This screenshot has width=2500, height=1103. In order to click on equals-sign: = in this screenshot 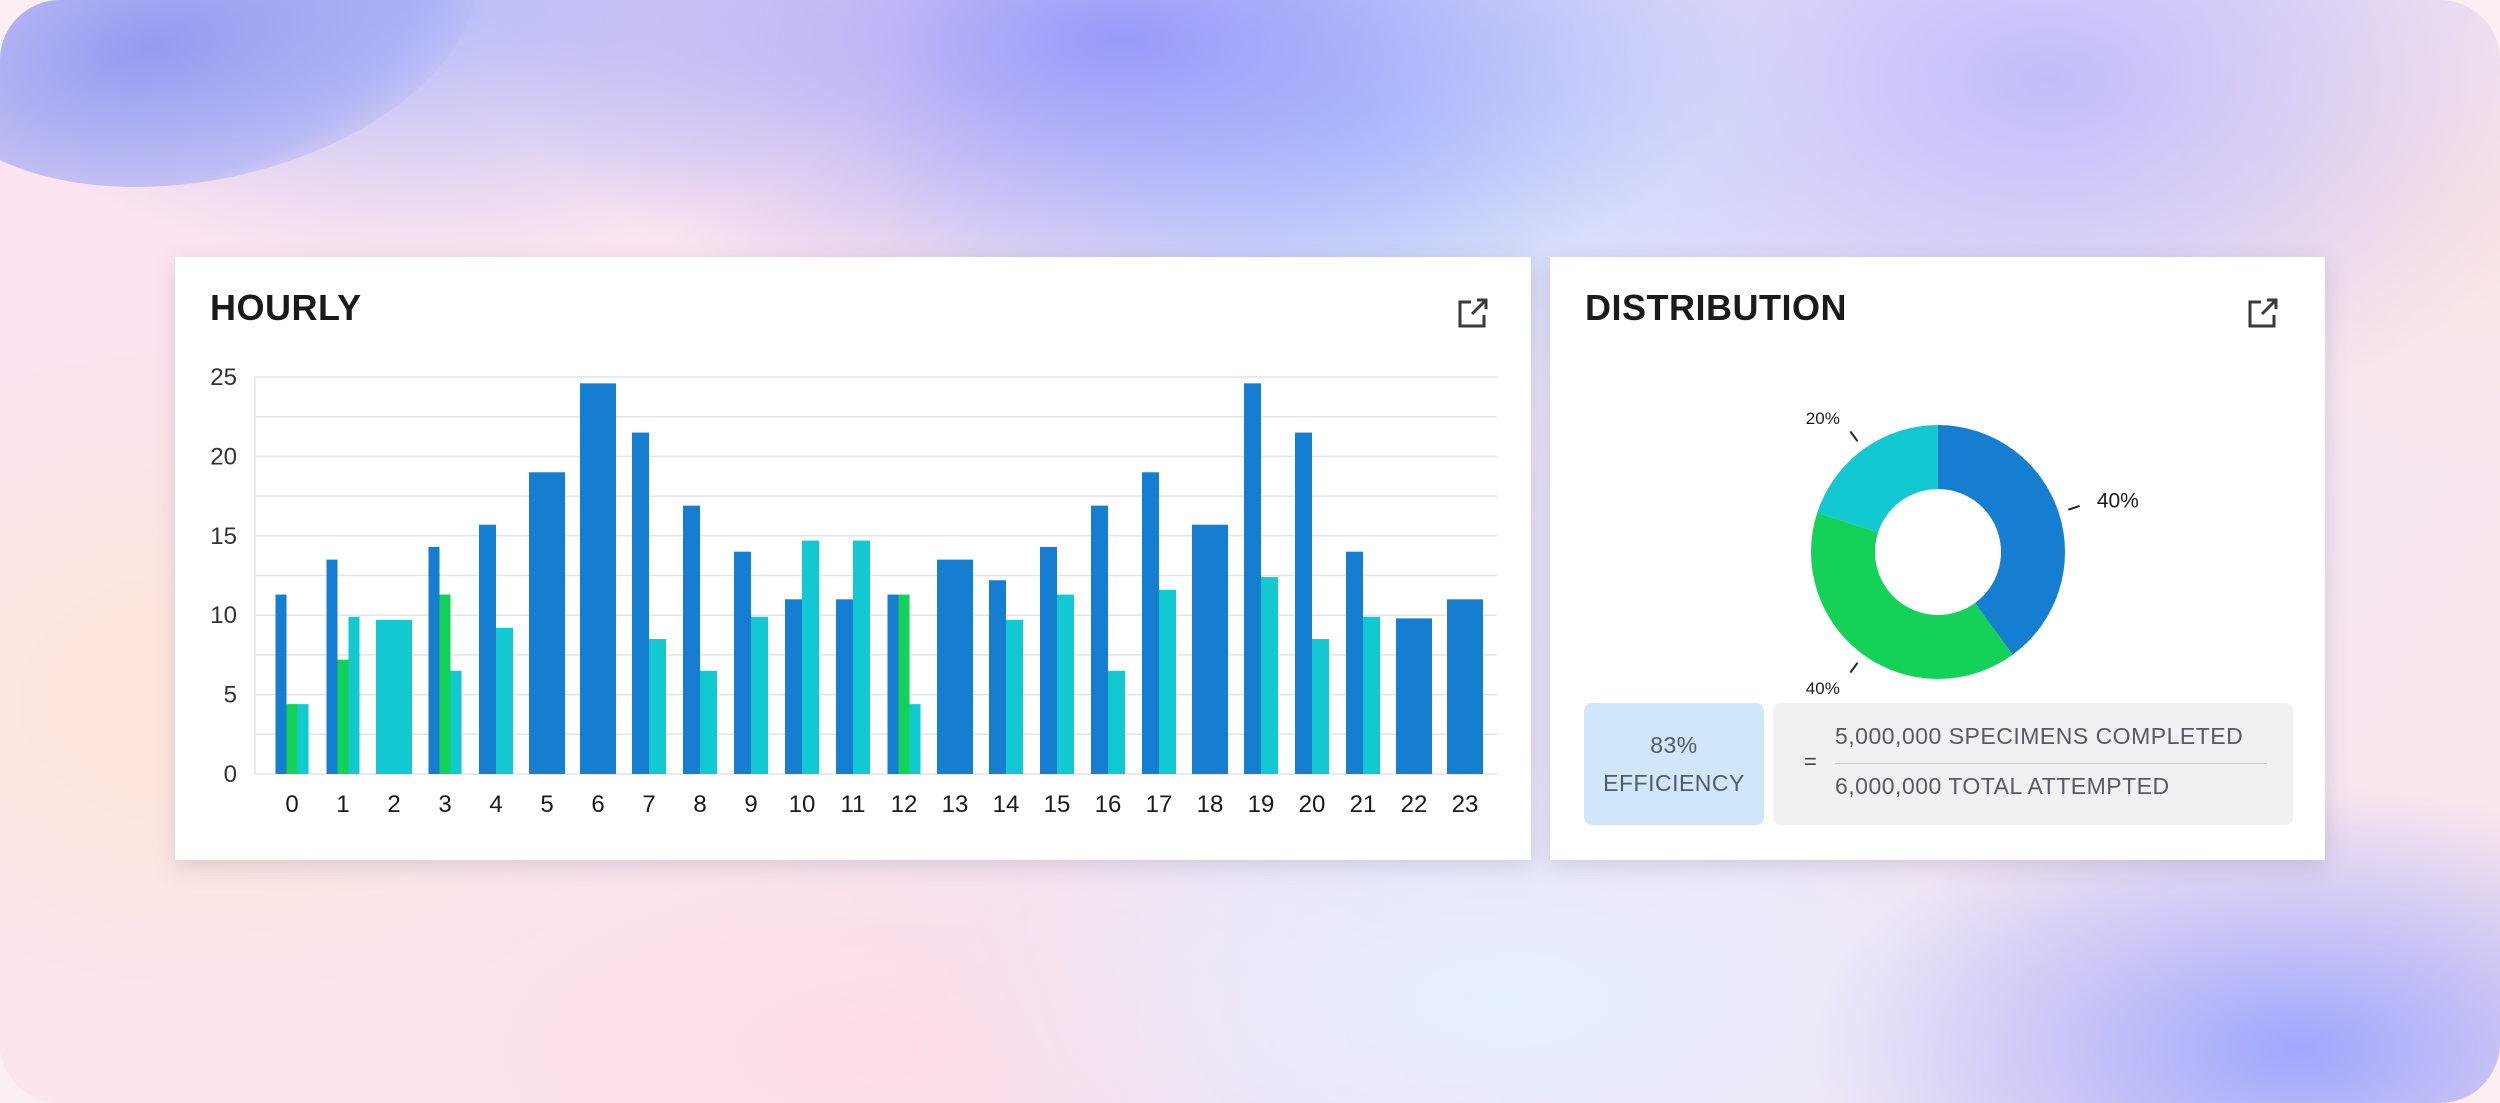, I will do `click(1810, 761)`.